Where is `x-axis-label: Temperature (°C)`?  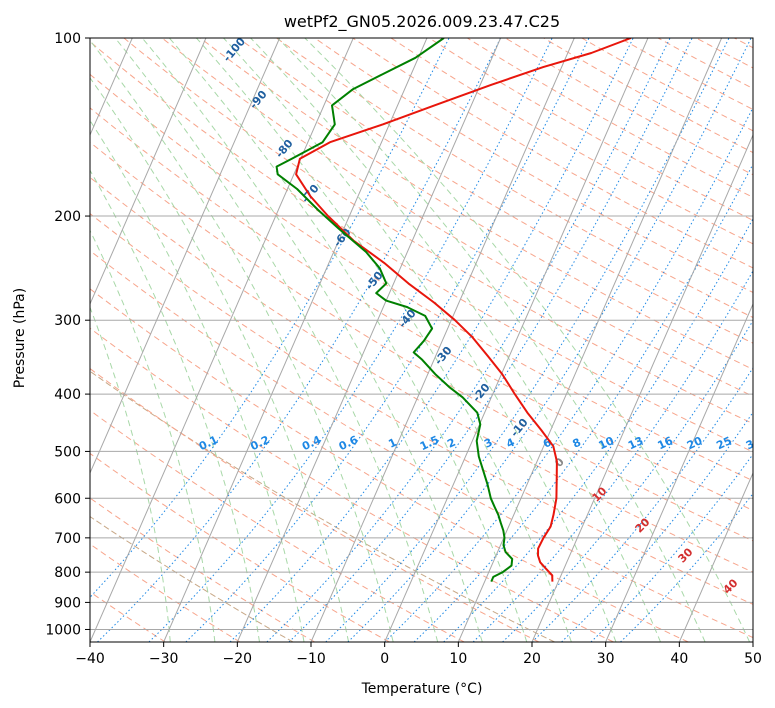 x-axis-label: Temperature (°C) is located at coordinates (422, 689).